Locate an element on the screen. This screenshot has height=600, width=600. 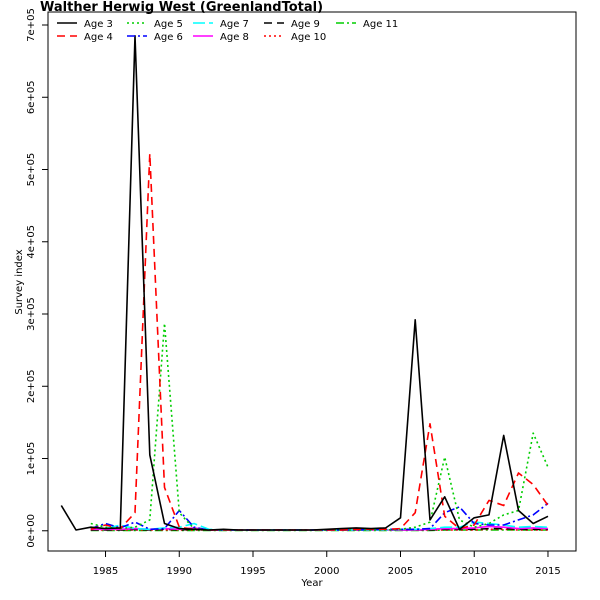
y-tick-label: 7e+05 is located at coordinates (31, 25).